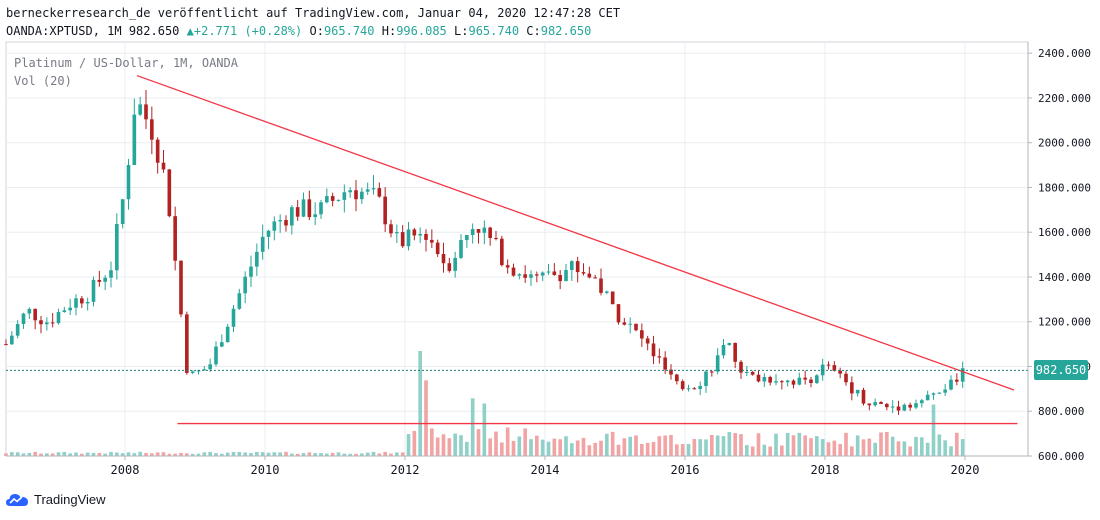 This screenshot has height=520, width=1100. Describe the element at coordinates (248, 31) in the screenshot. I see `price-change: +2.771 (+0.28%)` at that location.